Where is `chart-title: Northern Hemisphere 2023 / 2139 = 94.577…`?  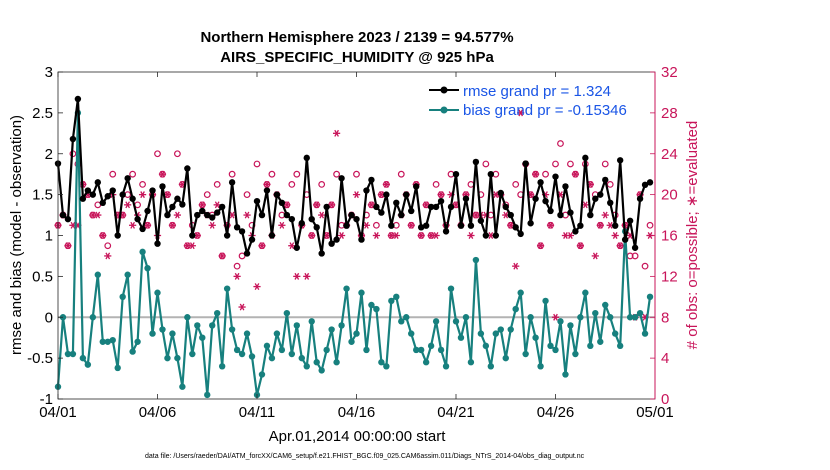
chart-title: Northern Hemisphere 2023 / 2139 = 94.577… is located at coordinates (356, 37).